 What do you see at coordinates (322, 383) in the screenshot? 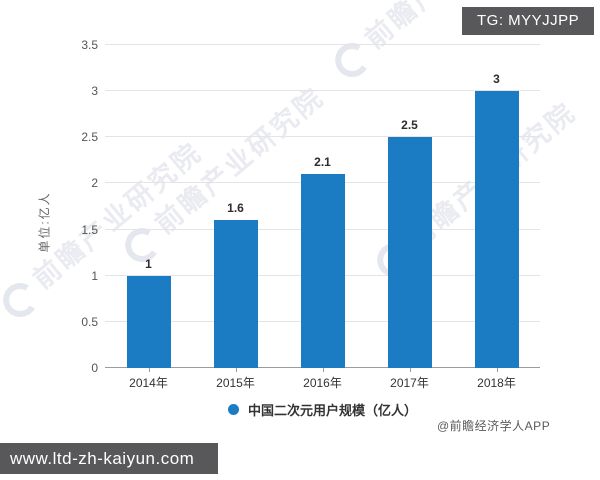
I see `x-tick-label: 2016年` at bounding box center [322, 383].